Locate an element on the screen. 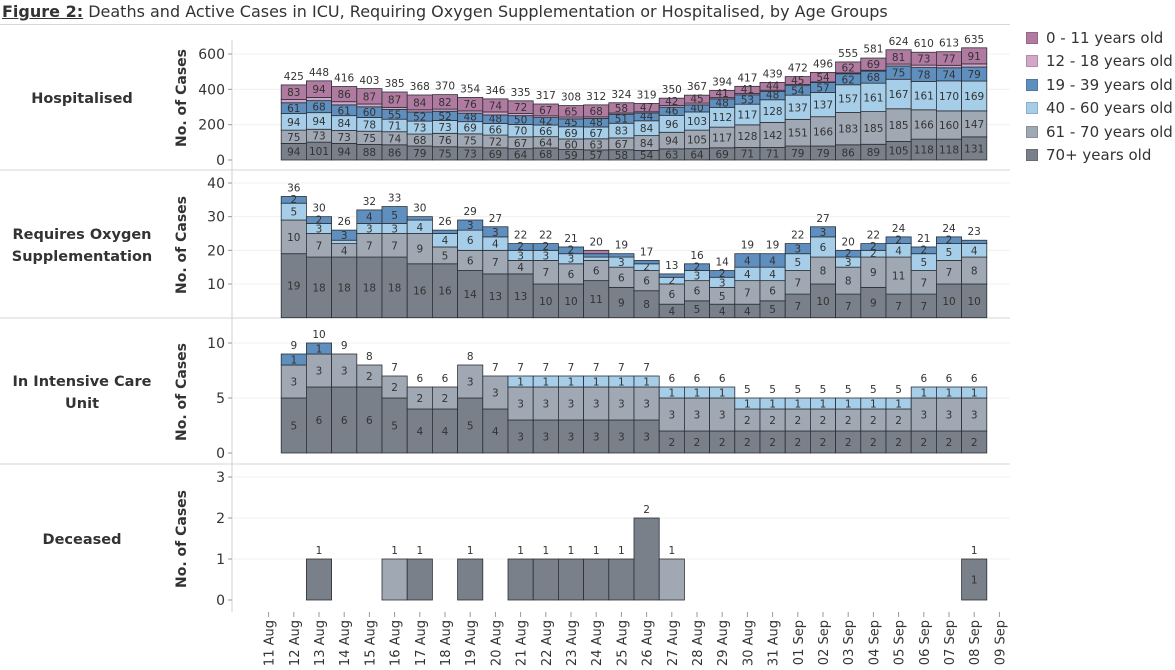  bar-26-aug: 3 3 1 7 is located at coordinates (646, 408).